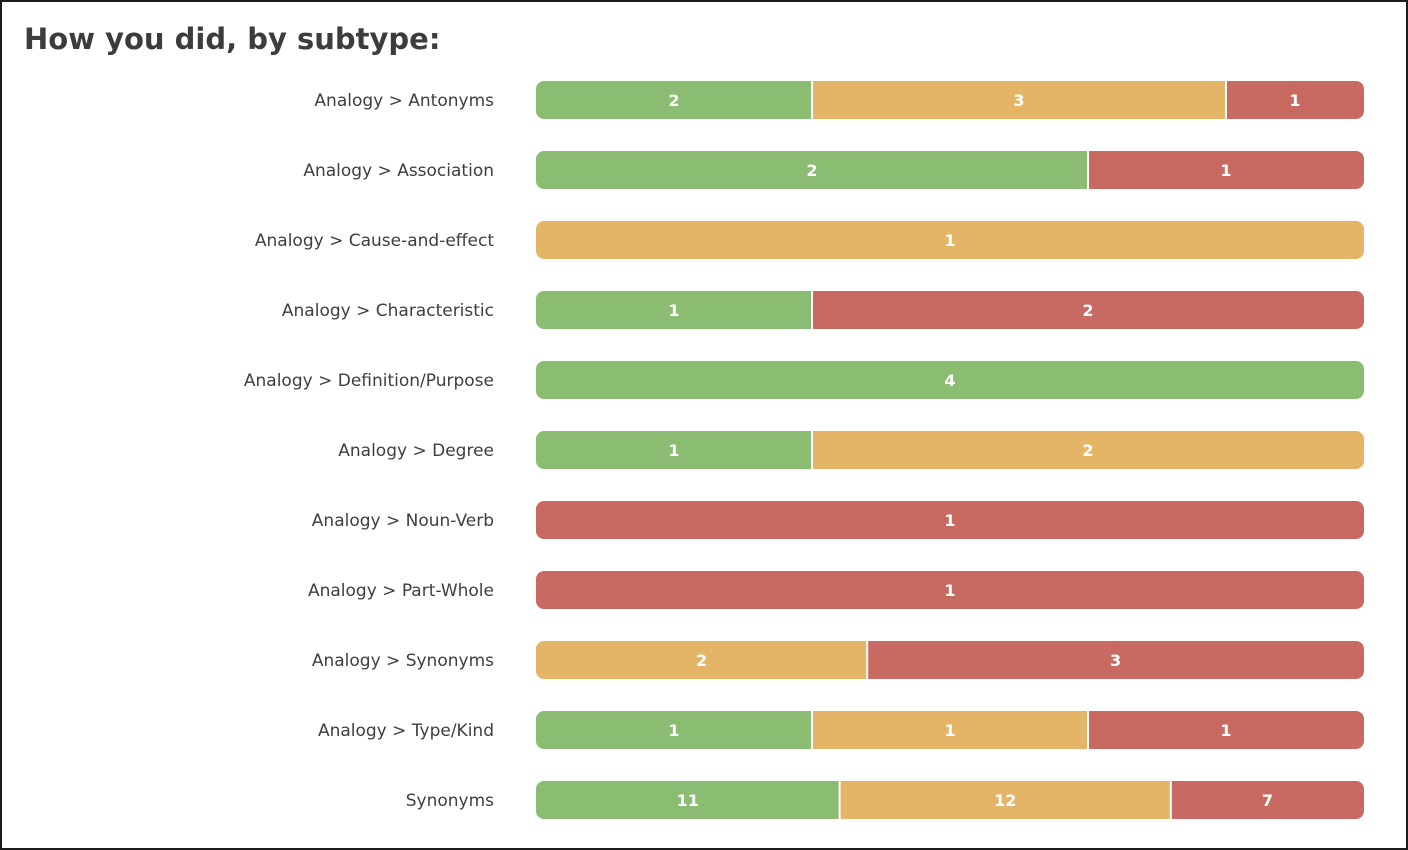 The image size is (1408, 850). I want to click on category-label: Analogy > Degree, so click(416, 451).